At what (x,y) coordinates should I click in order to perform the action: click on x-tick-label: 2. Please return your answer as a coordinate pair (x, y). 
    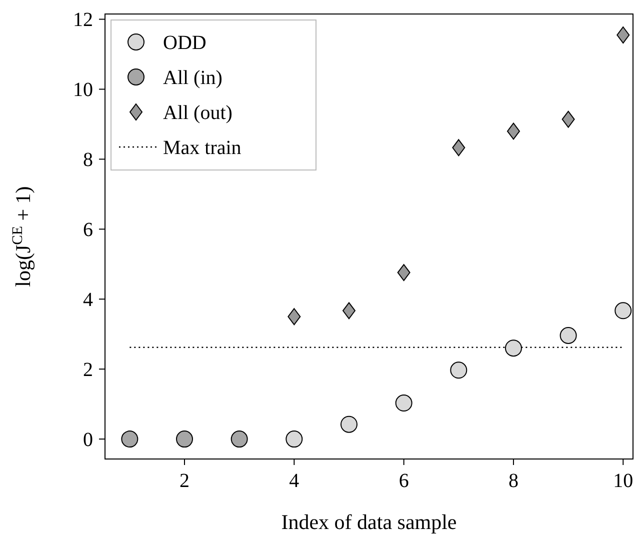
    Looking at the image, I should click on (185, 481).